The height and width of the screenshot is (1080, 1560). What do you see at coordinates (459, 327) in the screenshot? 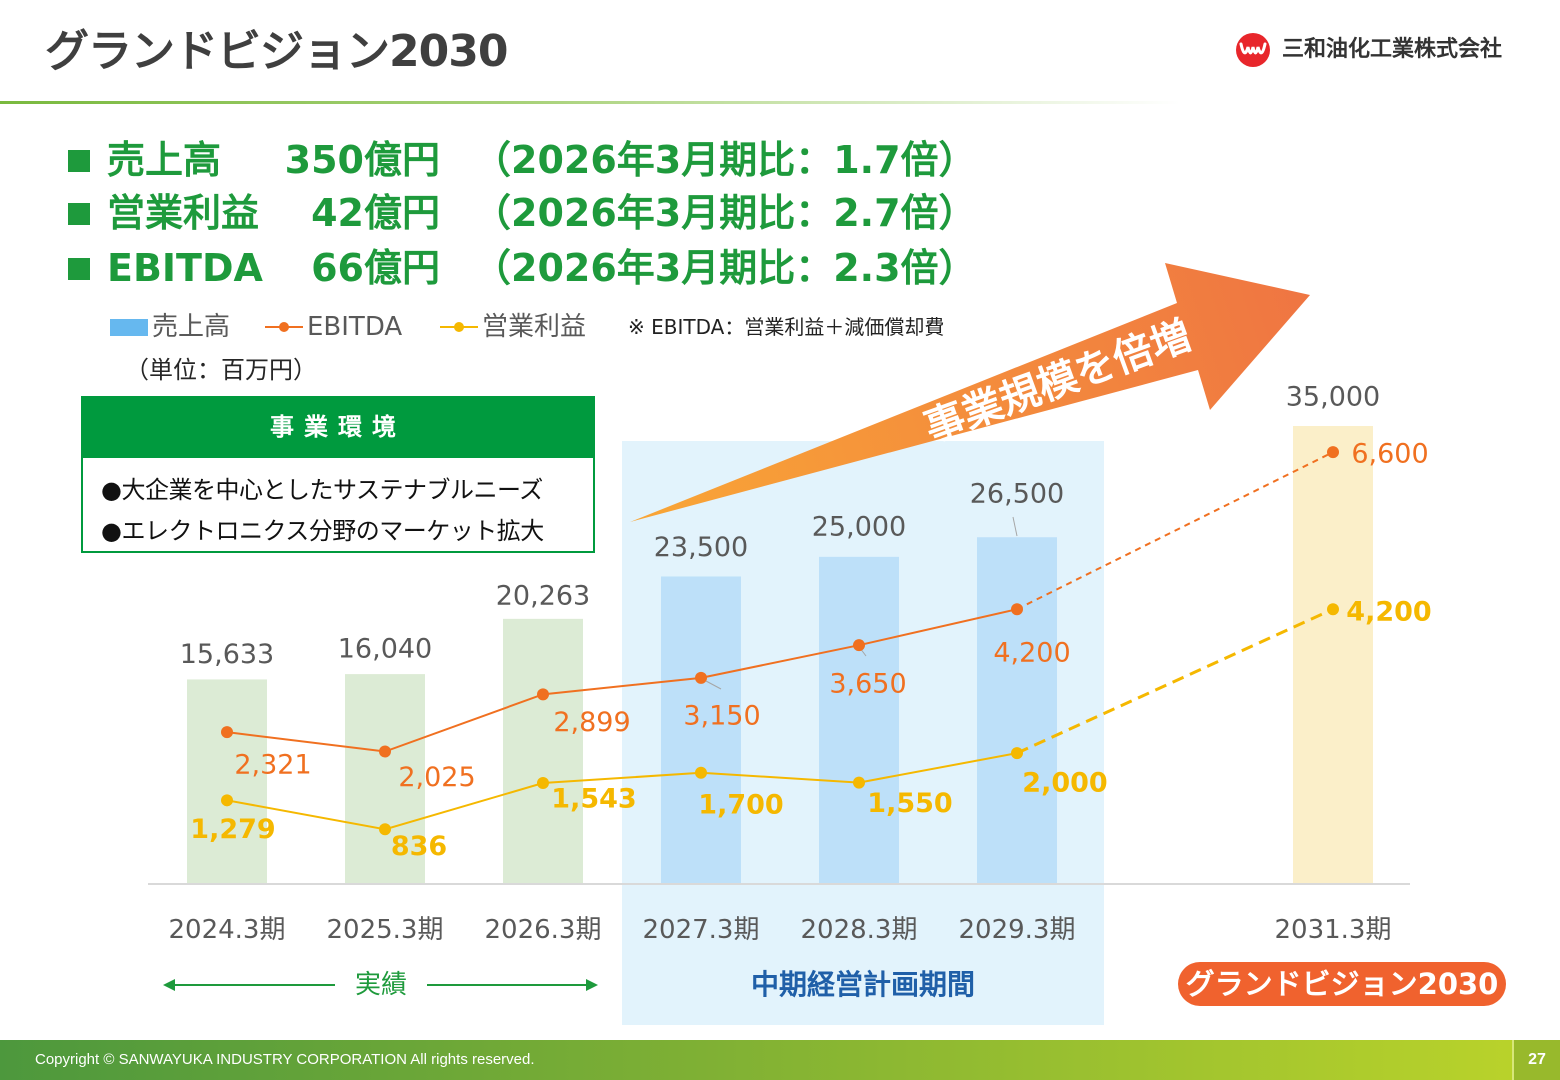
I see `legend-line-operating-profit-icon` at bounding box center [459, 327].